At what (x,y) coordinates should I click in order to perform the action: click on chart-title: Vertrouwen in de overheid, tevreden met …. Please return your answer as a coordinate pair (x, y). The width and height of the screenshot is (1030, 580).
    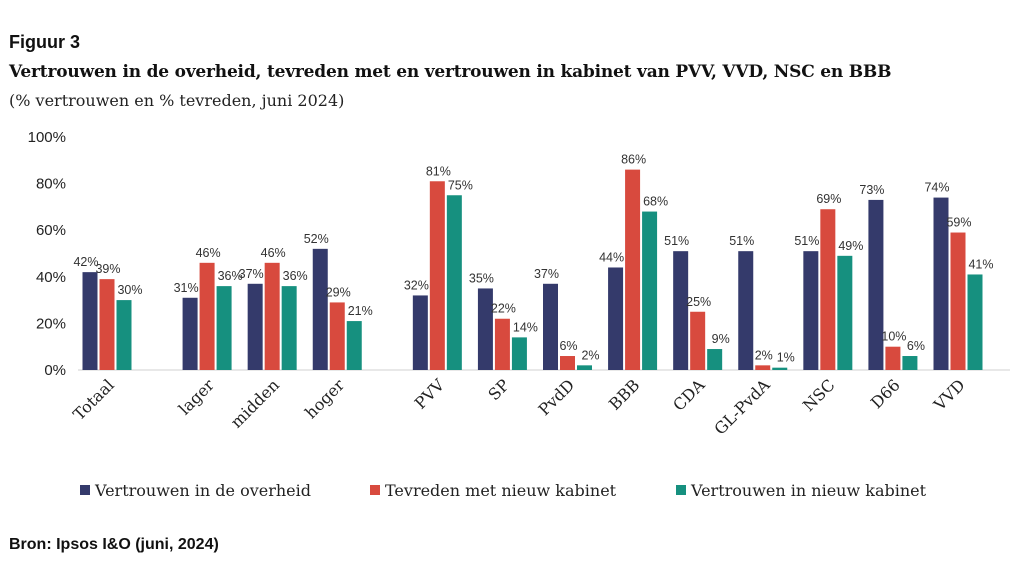
    Looking at the image, I should click on (450, 72).